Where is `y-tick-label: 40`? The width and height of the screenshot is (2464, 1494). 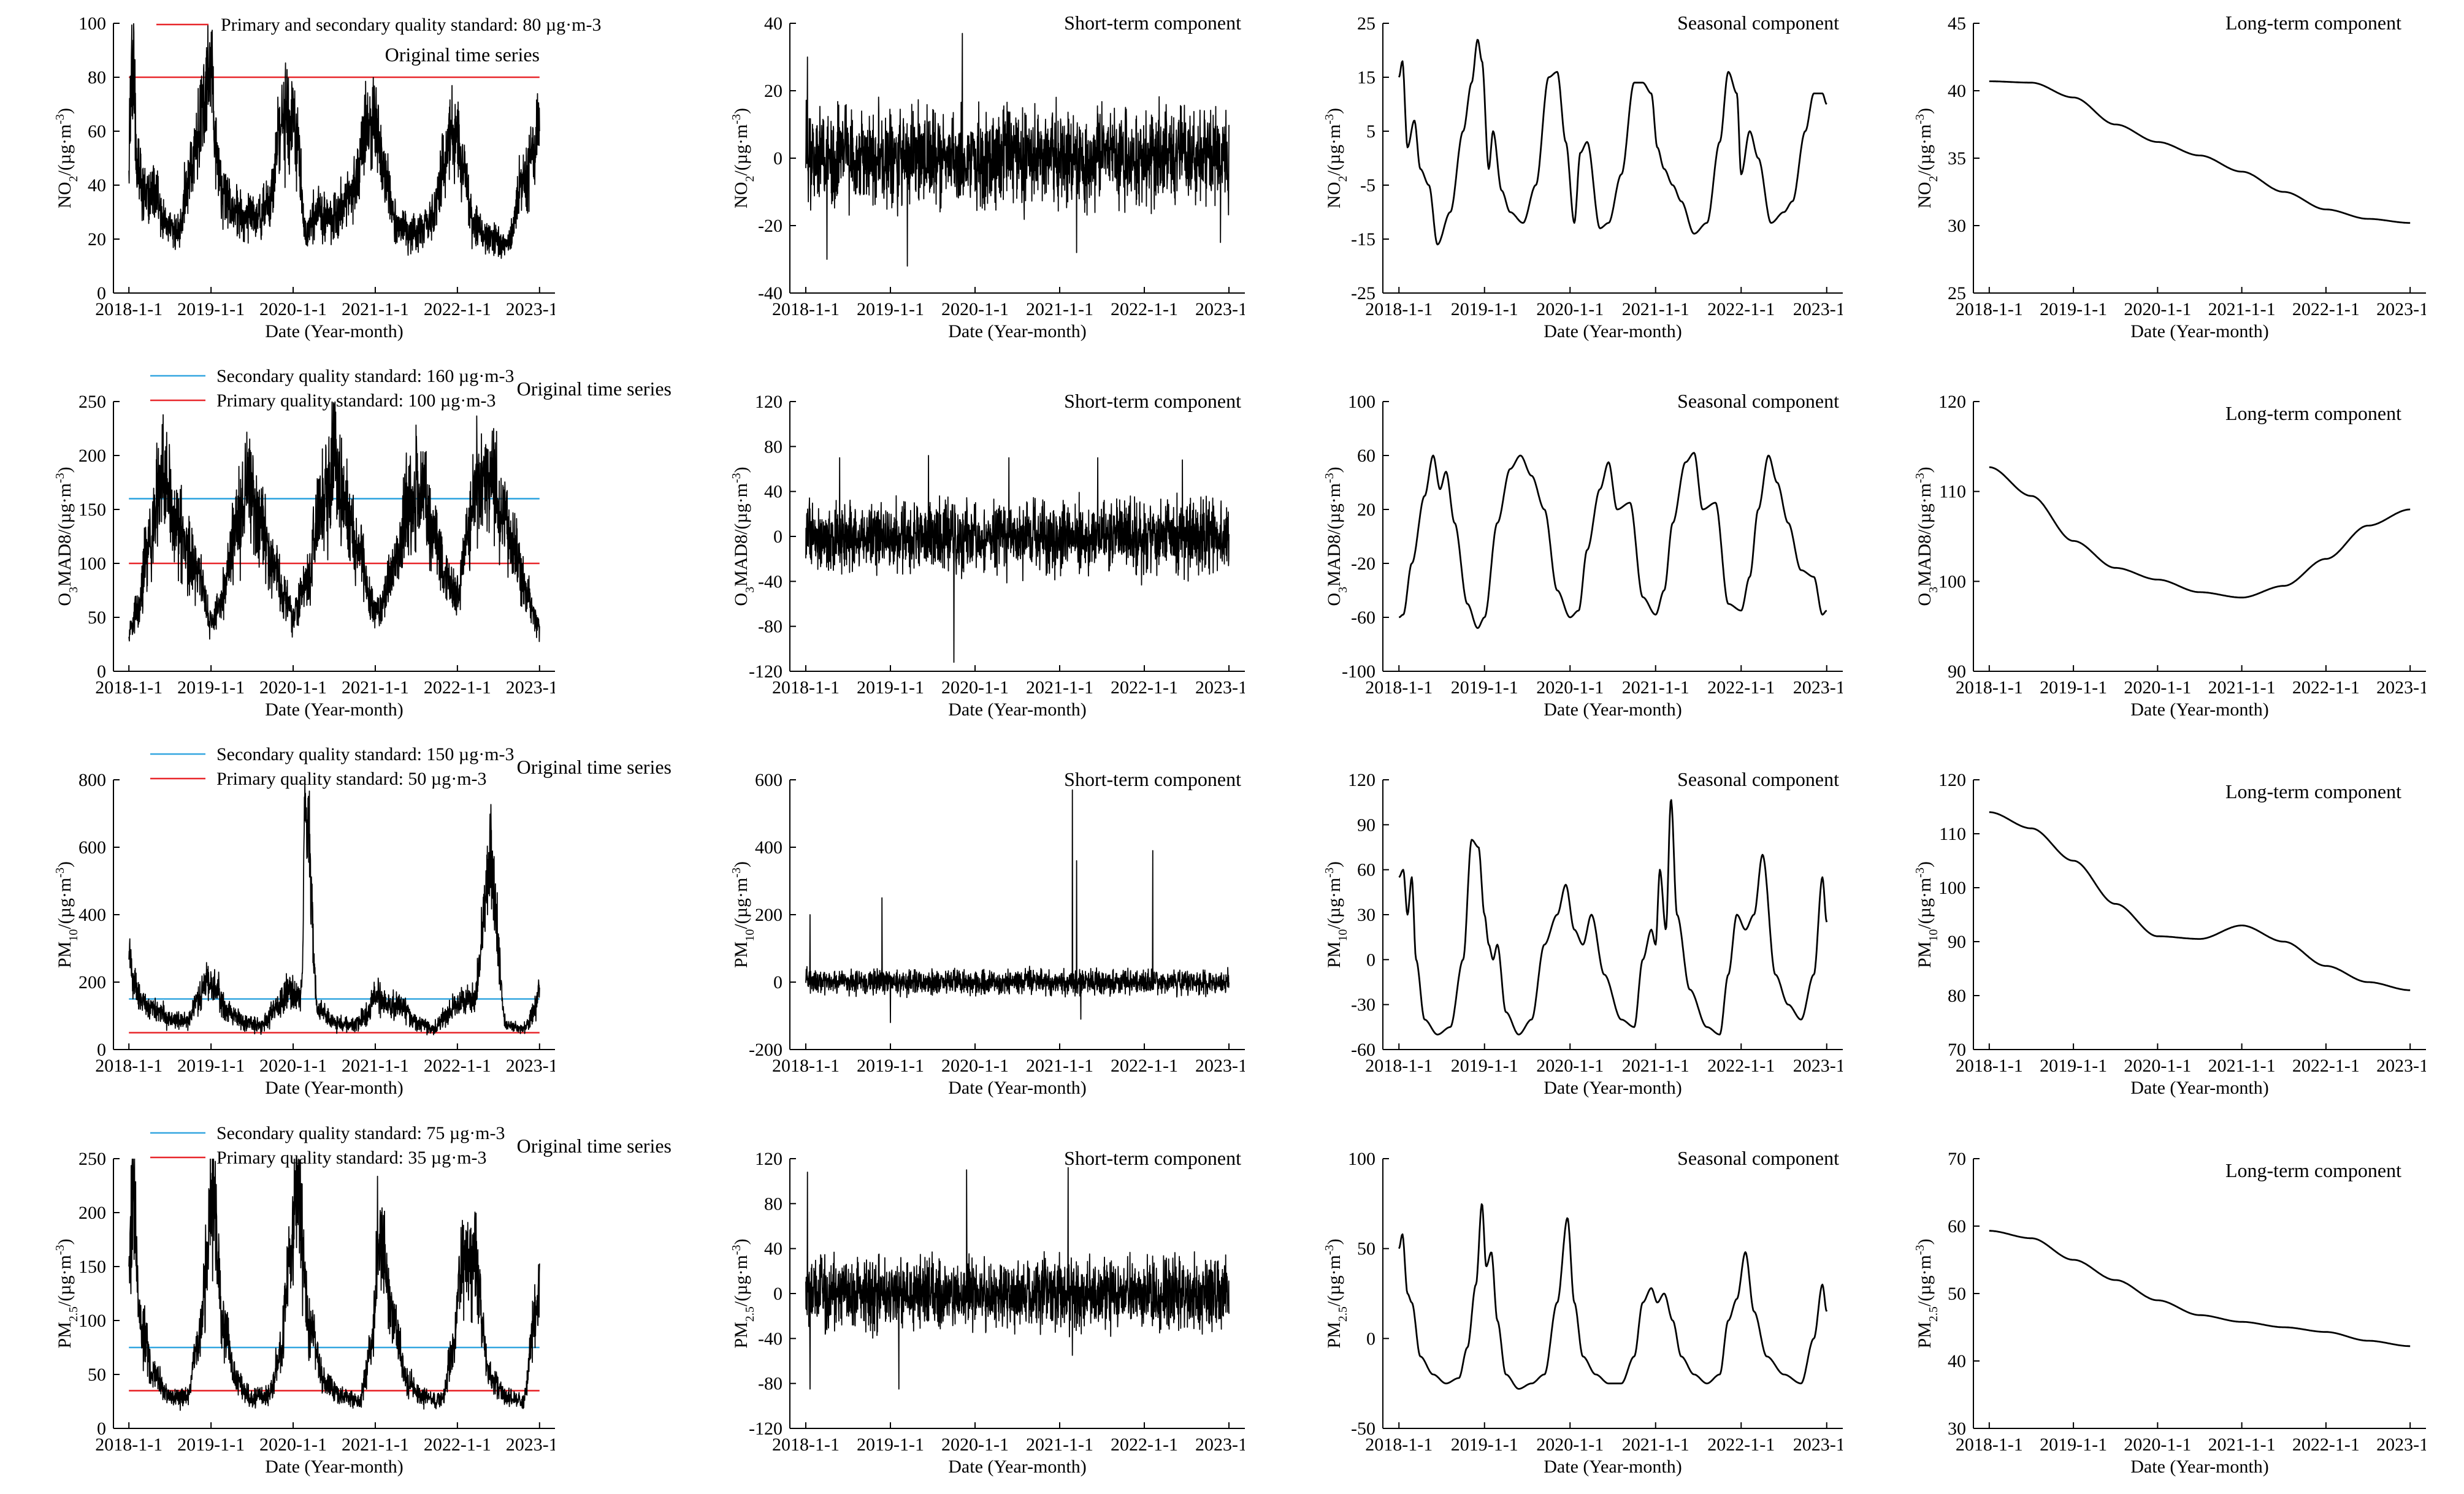
y-tick-label: 40 is located at coordinates (773, 24).